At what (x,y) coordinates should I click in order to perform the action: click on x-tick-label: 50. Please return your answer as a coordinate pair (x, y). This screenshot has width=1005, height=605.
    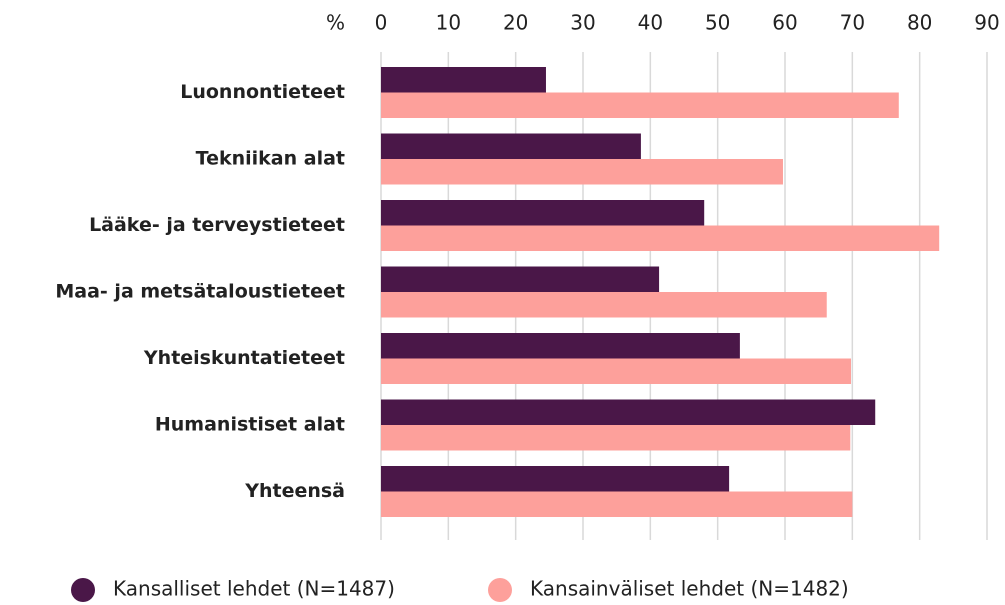
    Looking at the image, I should click on (717, 23).